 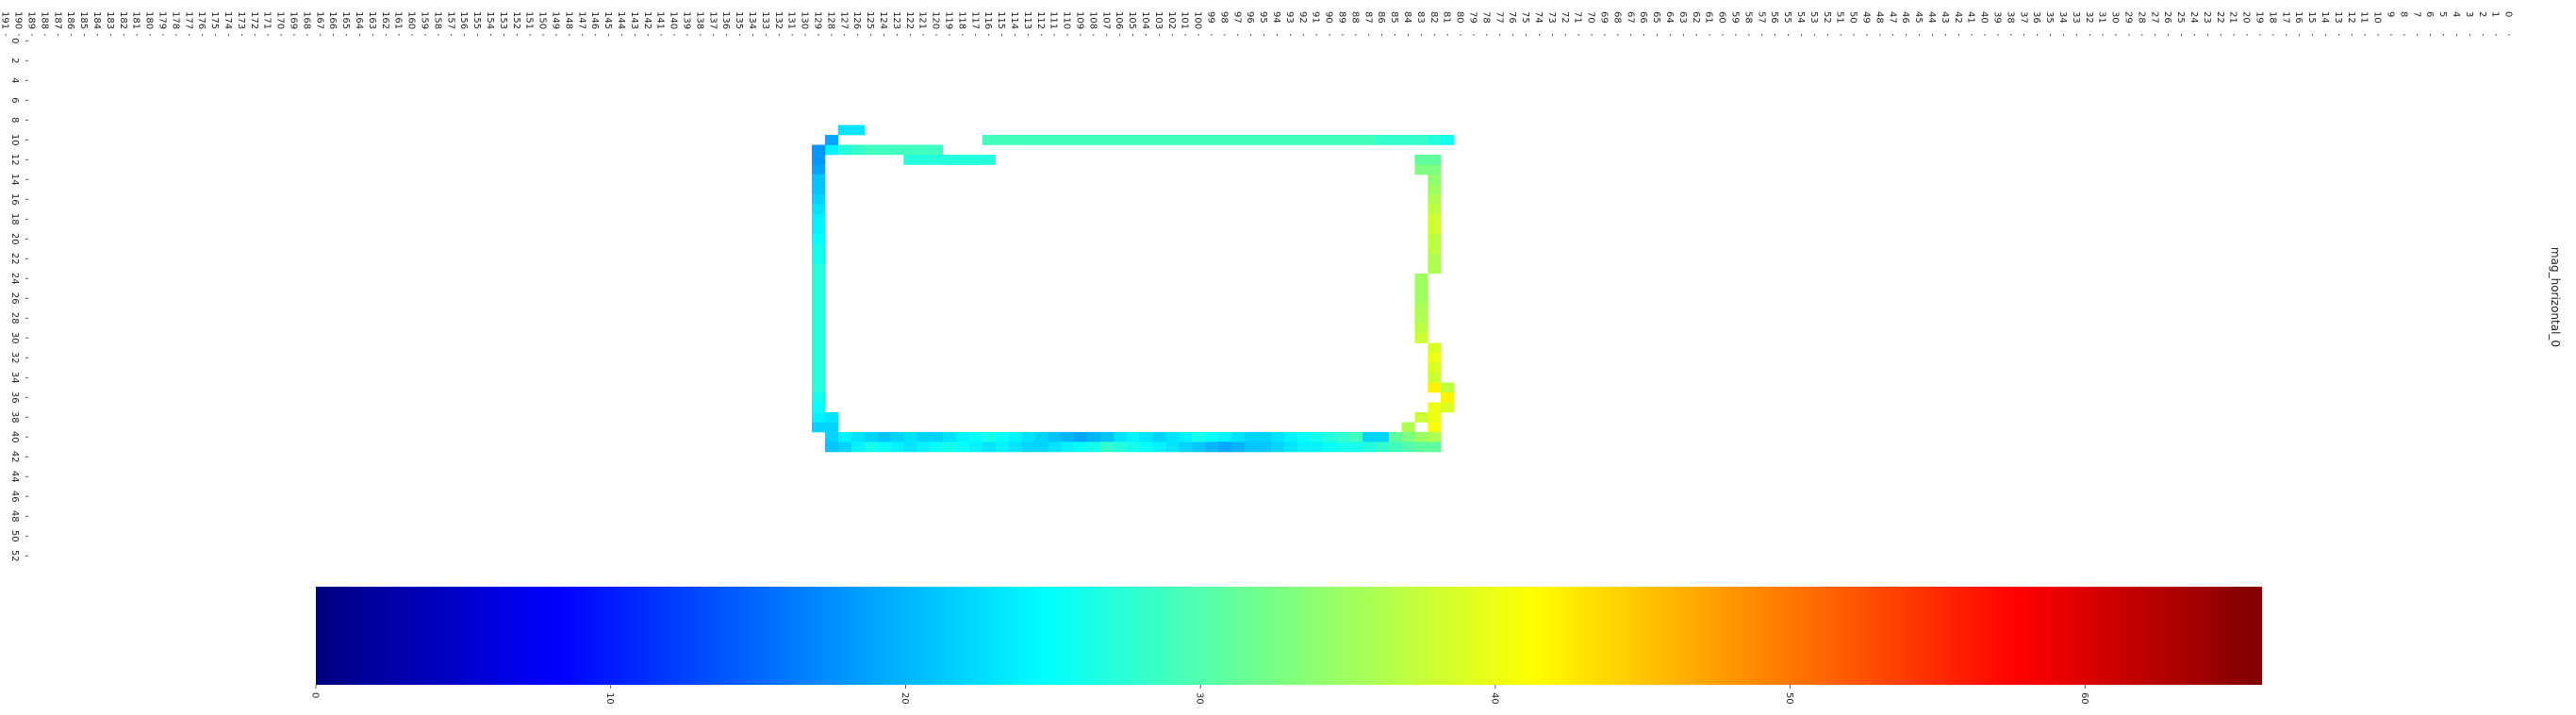 What do you see at coordinates (1302, 17) in the screenshot?
I see `row-tick-label: 92` at bounding box center [1302, 17].